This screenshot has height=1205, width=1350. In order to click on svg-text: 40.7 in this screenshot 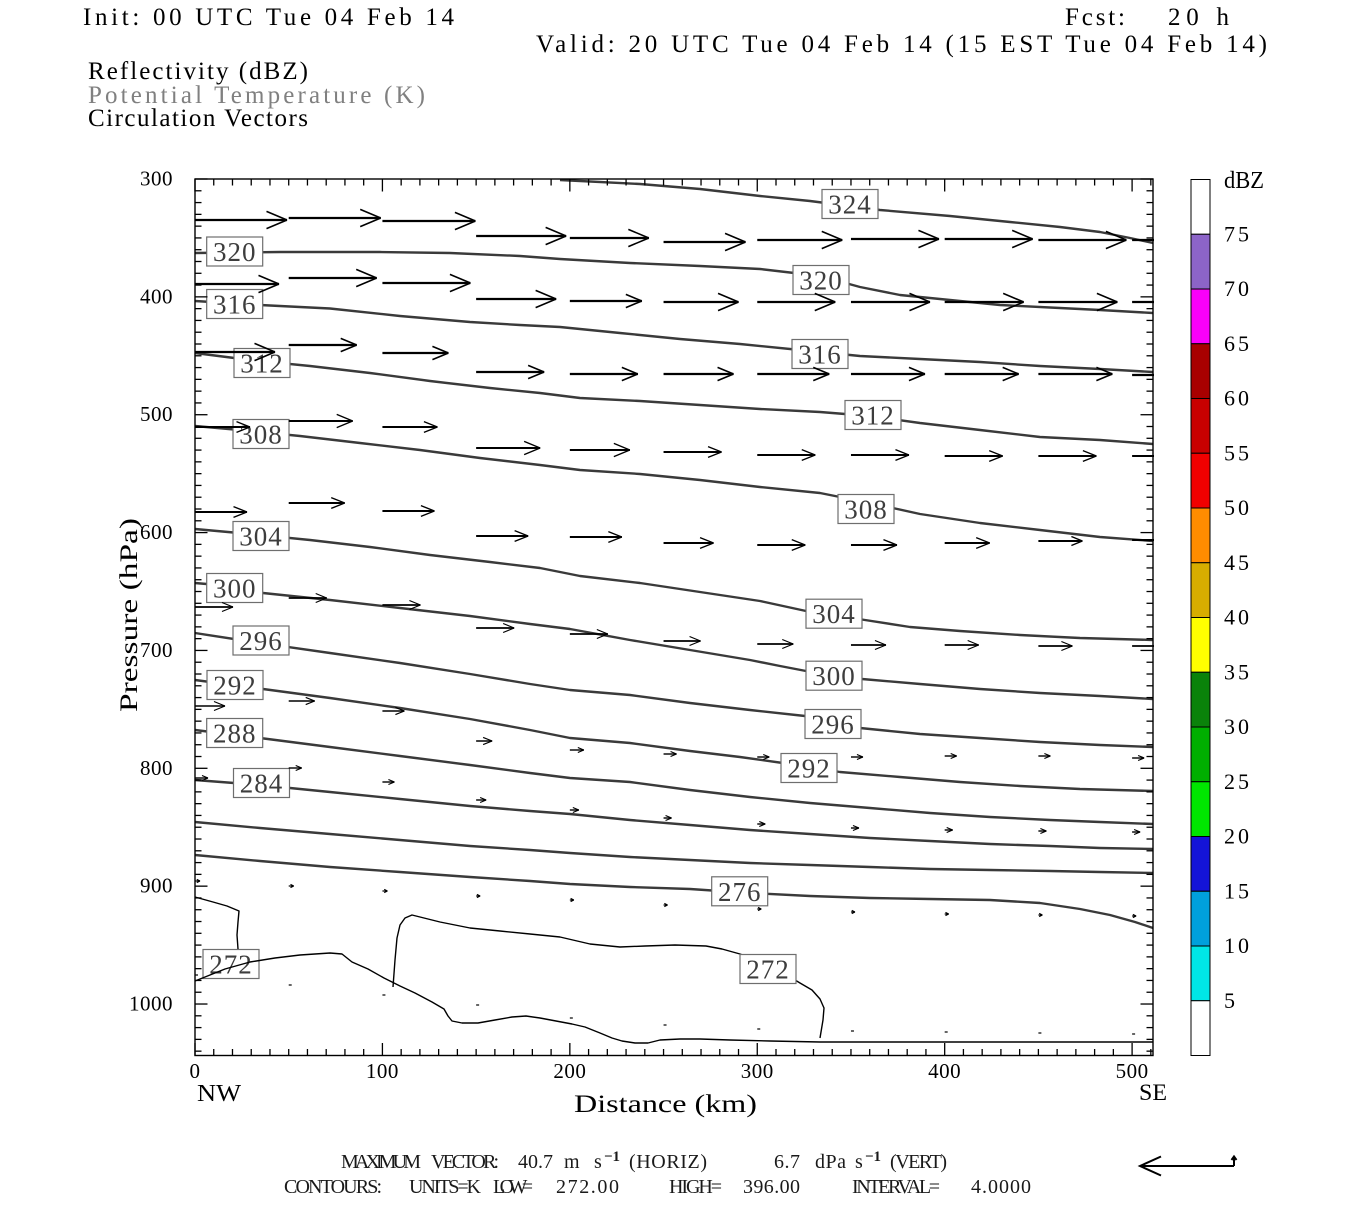, I will do `click(535, 1162)`.